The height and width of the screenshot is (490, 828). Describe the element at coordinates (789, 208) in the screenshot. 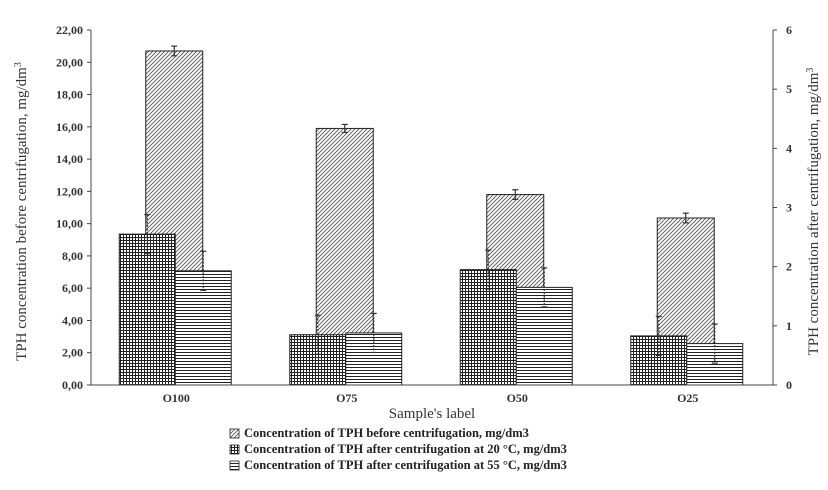

I see `y-tick-label-right: 3` at that location.